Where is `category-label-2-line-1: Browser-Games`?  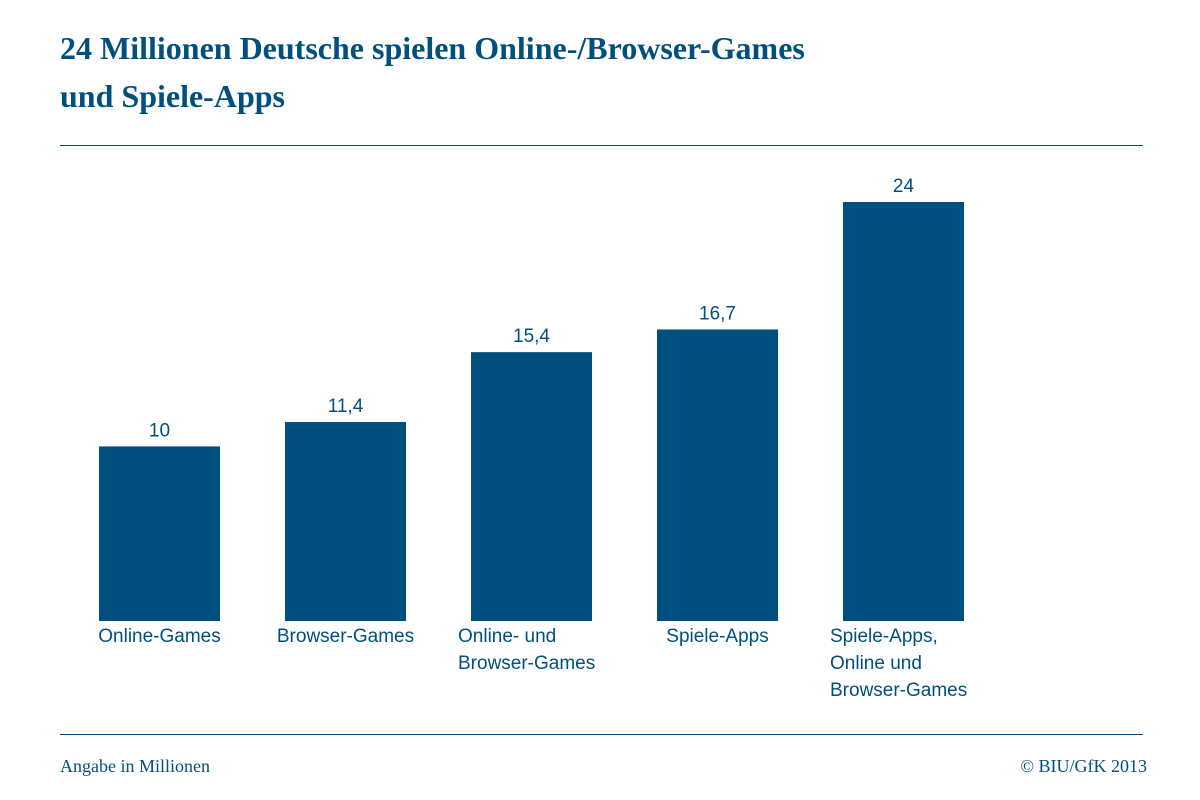
category-label-2-line-1: Browser-Games is located at coordinates (345, 636).